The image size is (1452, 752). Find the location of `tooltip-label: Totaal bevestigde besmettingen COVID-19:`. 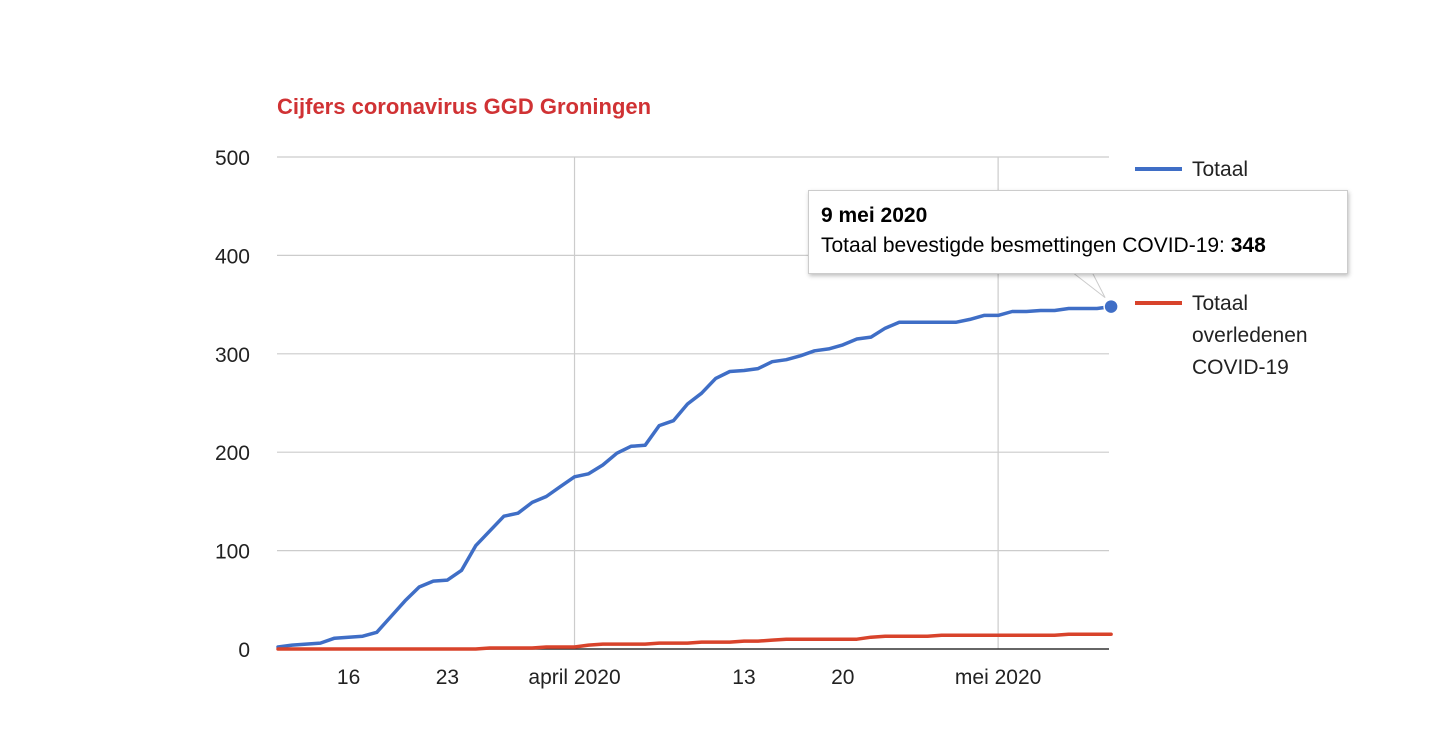

tooltip-label: Totaal bevestigde besmettingen COVID-19: is located at coordinates (1023, 245).